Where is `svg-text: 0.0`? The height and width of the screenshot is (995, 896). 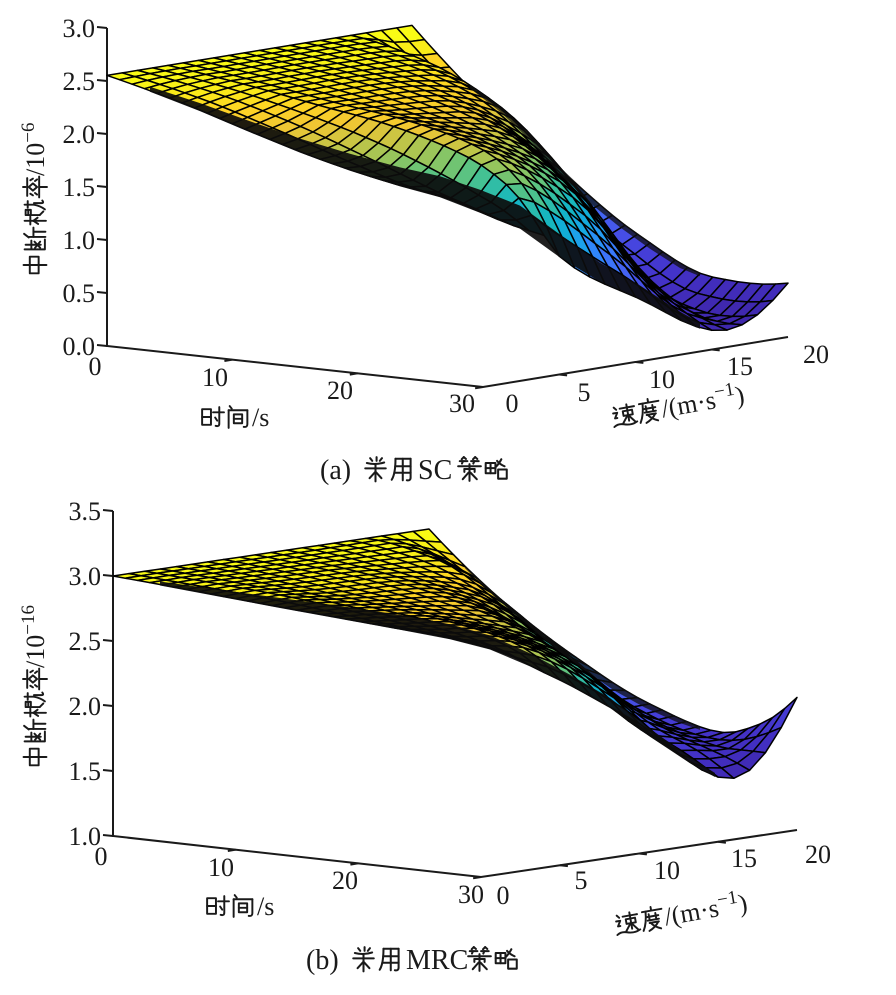
svg-text: 0.0 is located at coordinates (79, 346).